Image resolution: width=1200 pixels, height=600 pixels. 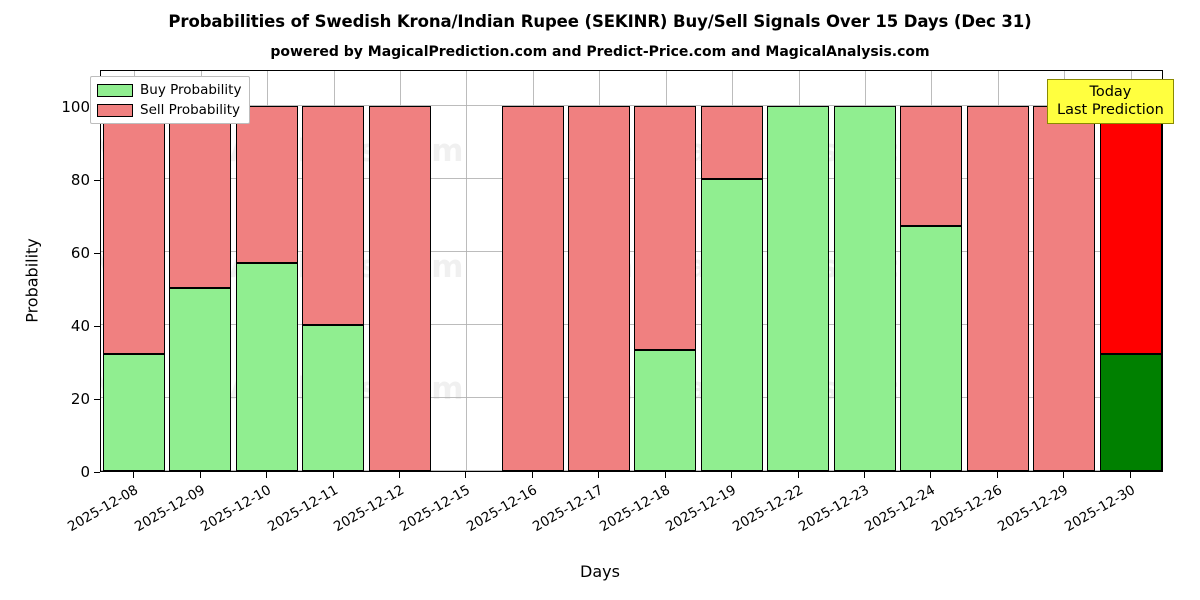 I want to click on y-axis-tick-label: 80, so click(x=80, y=179).